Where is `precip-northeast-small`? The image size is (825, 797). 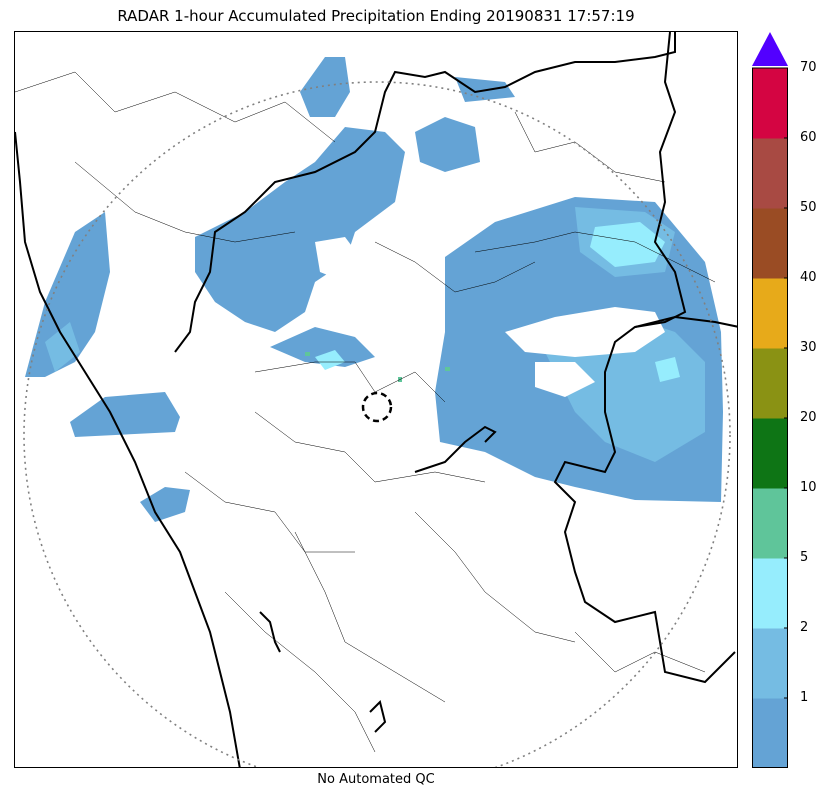 precip-northeast-small is located at coordinates (447, 144).